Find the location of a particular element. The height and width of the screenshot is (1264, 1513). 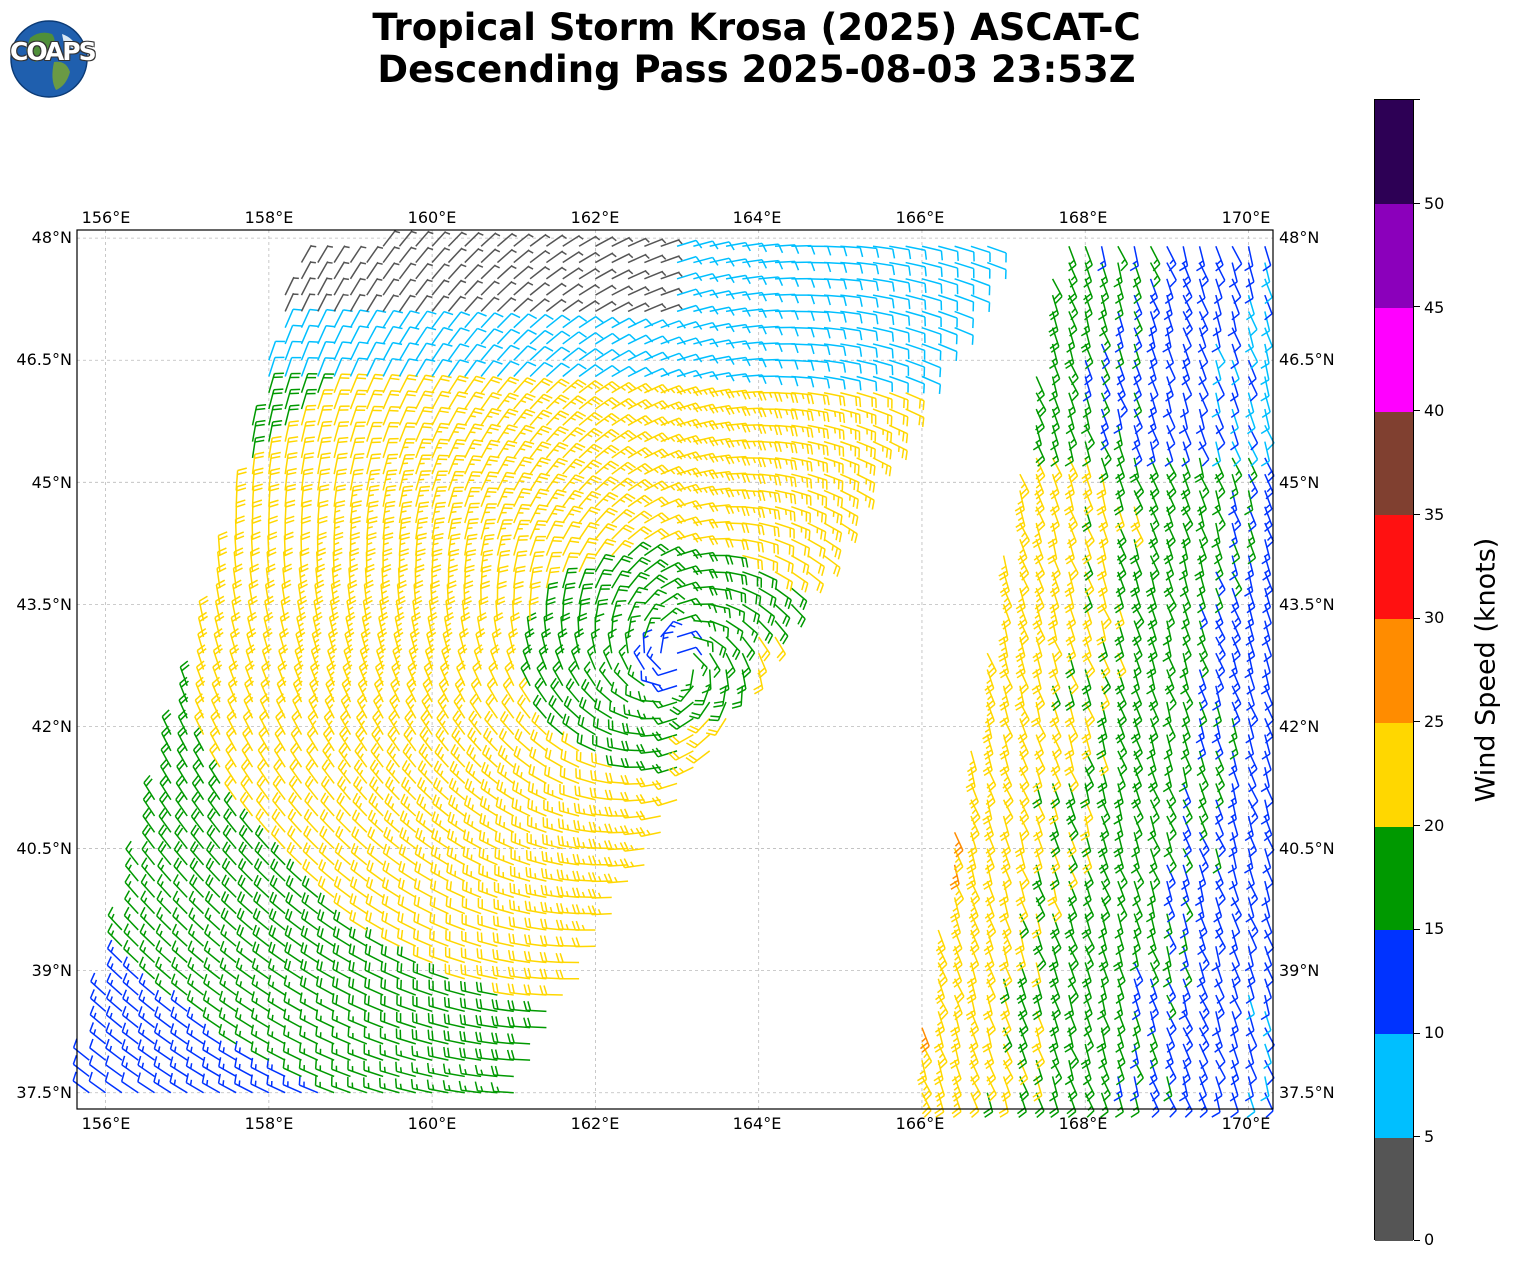

colorbar-tick-label: 20 is located at coordinates (1434, 825).